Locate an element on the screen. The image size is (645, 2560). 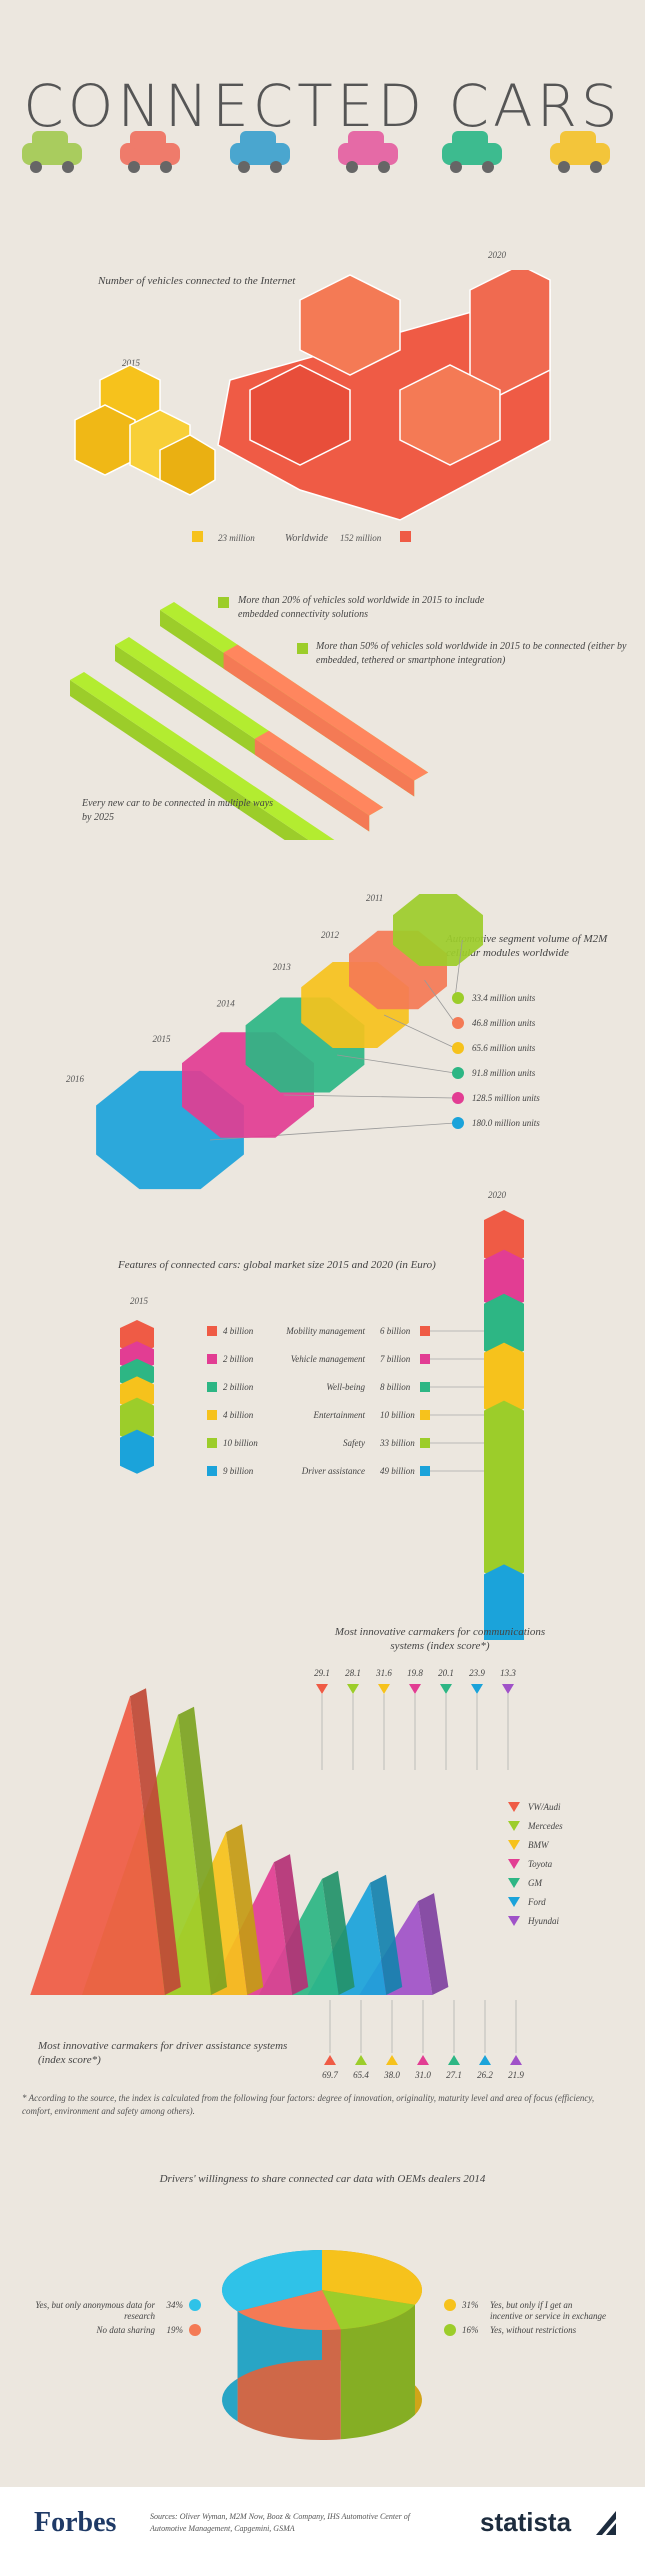
pie-value: 16% is located at coordinates (470, 2330).